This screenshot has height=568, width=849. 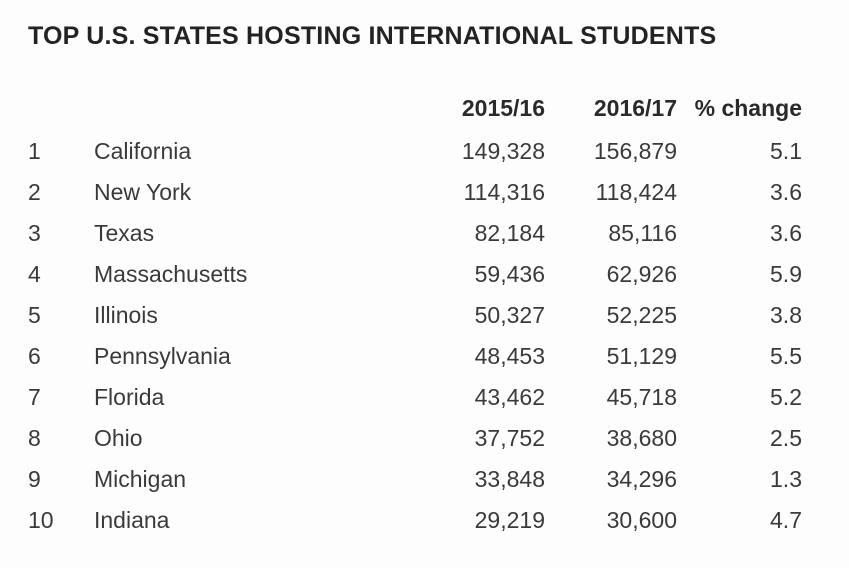 What do you see at coordinates (635, 151) in the screenshot?
I see `value-2016-17-cell: 156,879` at bounding box center [635, 151].